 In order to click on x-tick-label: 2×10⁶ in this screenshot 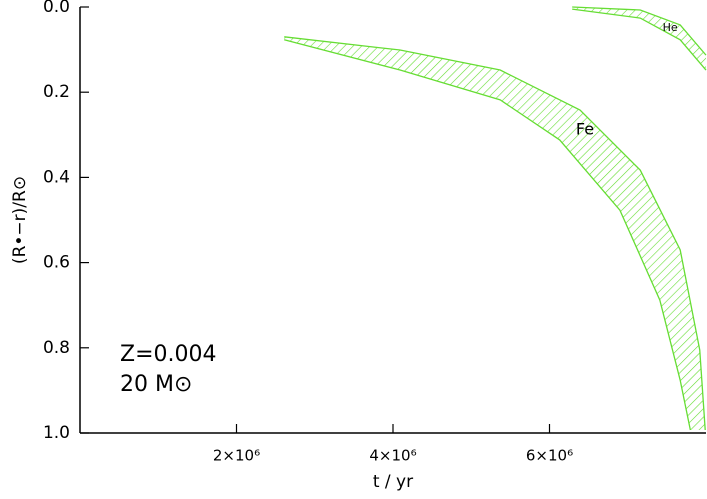, I will do `click(236, 456)`.